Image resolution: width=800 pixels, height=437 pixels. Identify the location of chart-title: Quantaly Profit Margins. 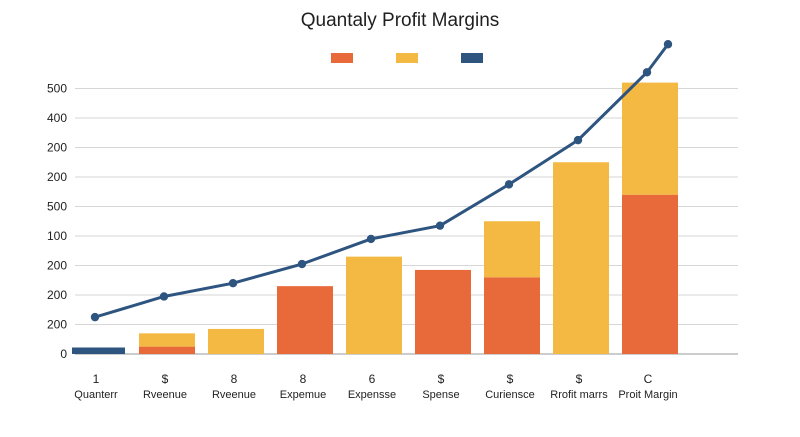
(400, 20).